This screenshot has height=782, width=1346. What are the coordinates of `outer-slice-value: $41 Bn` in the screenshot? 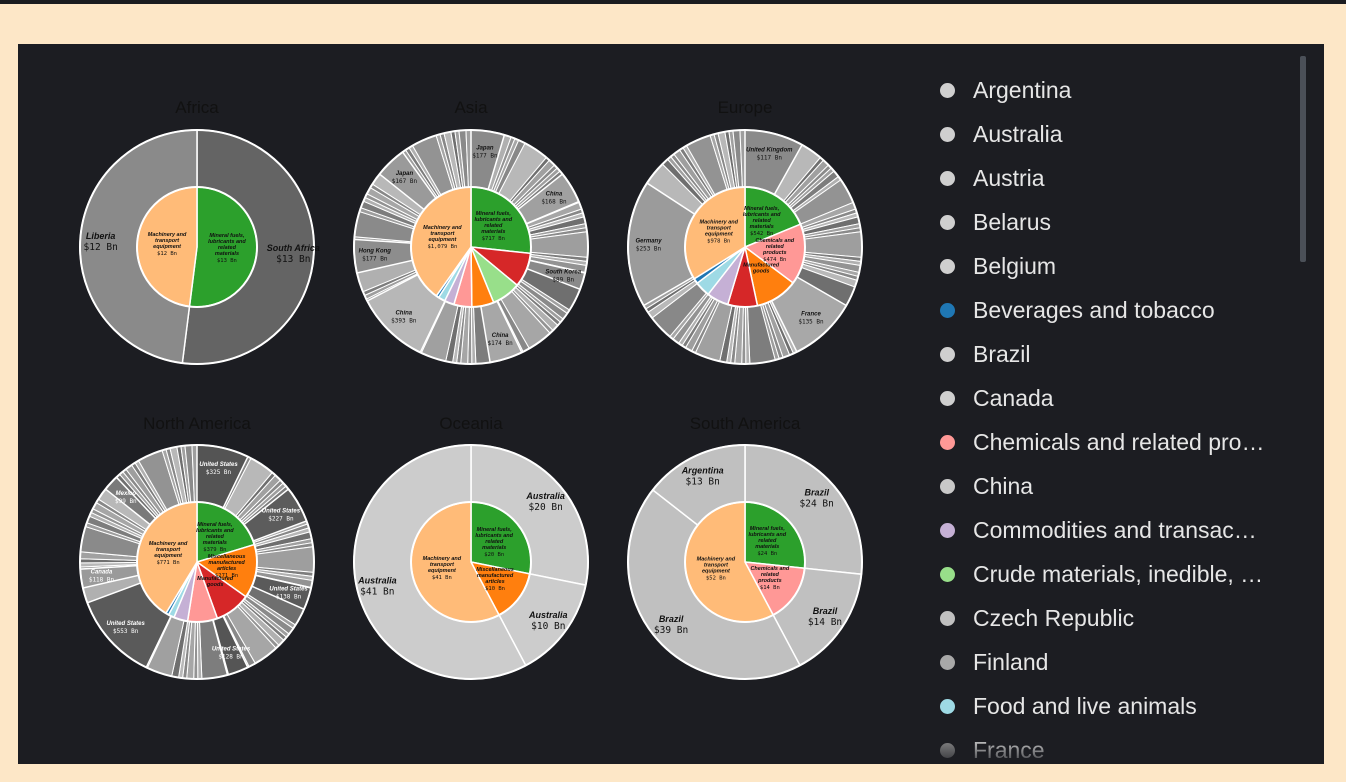 It's located at (377, 591).